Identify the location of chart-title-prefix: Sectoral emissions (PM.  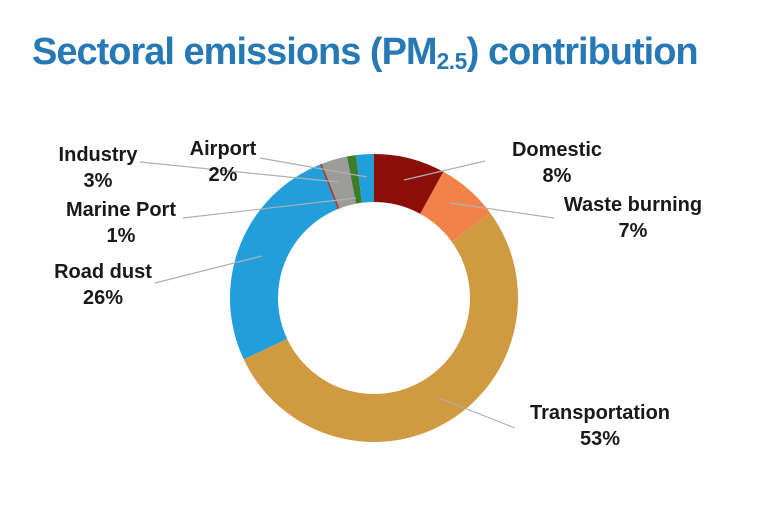
(235, 52).